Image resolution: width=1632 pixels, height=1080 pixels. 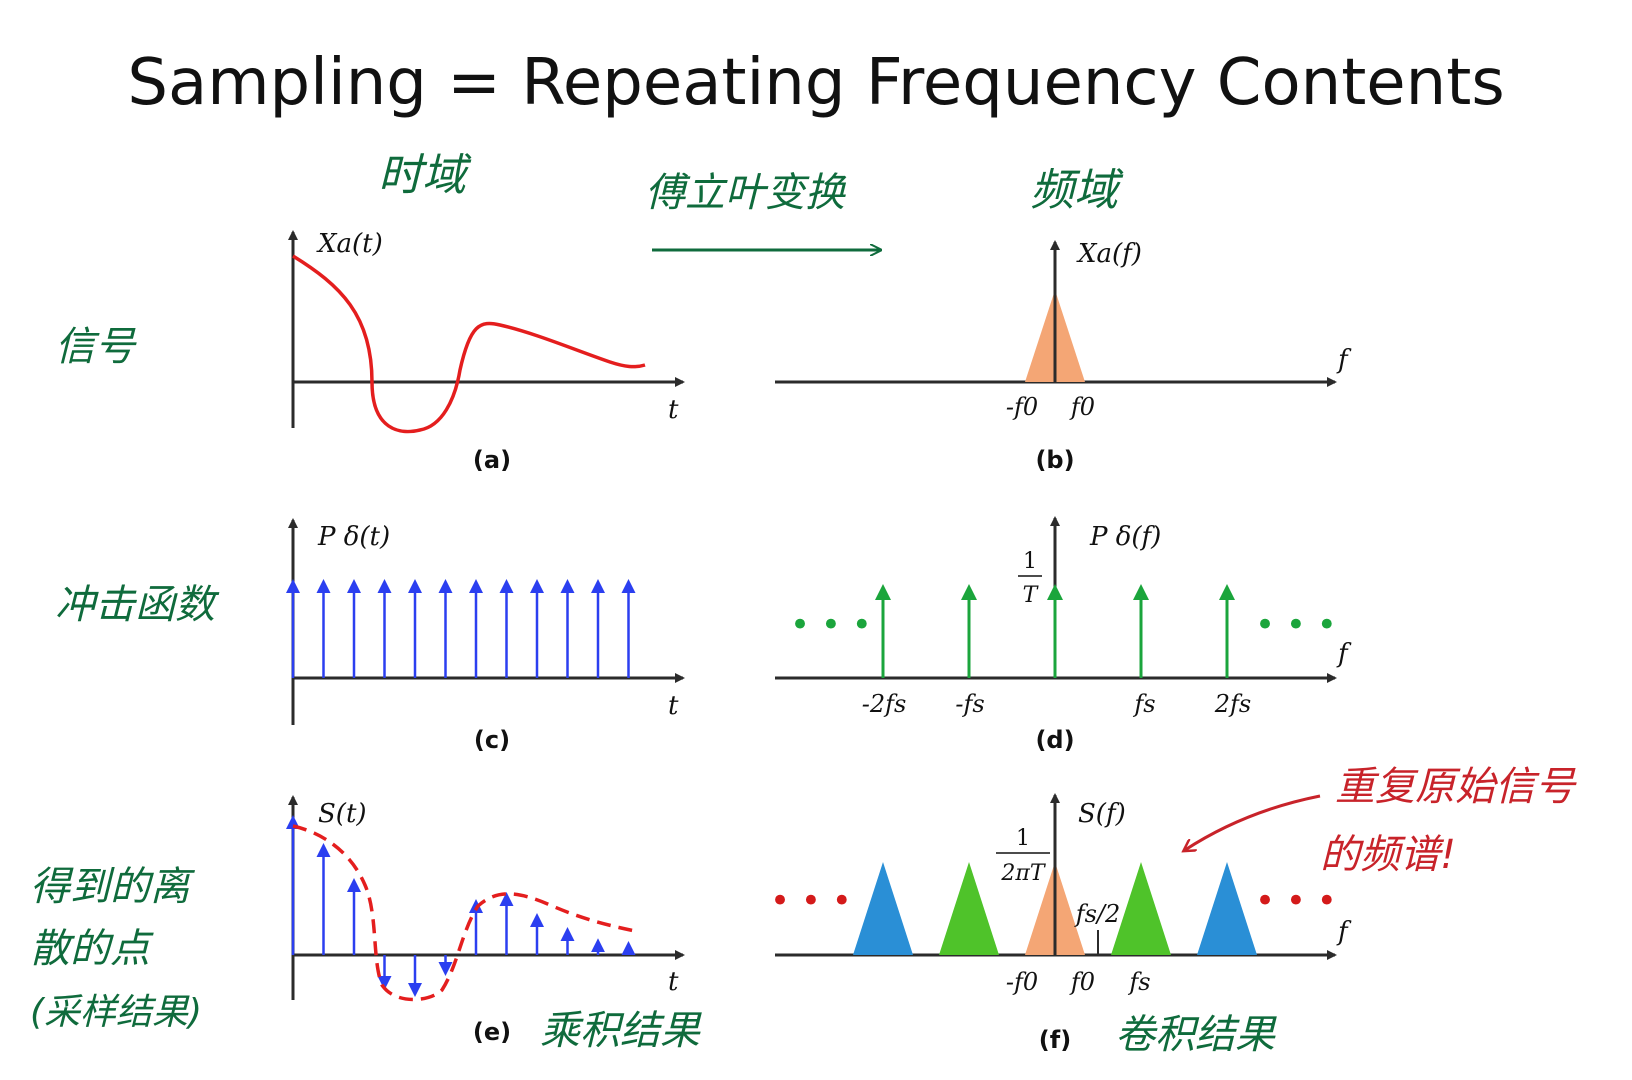 I want to click on panel-a-caption: (a), so click(x=492, y=460).